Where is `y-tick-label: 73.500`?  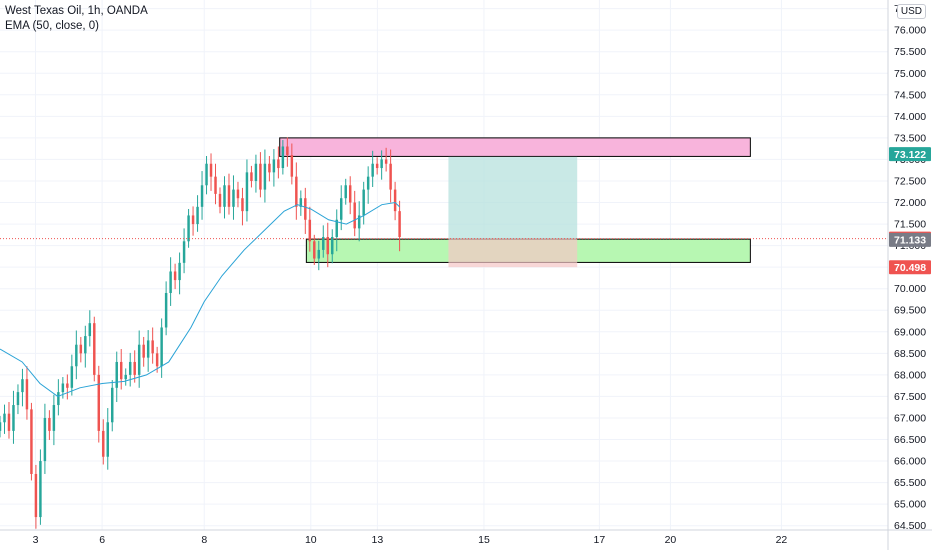
y-tick-label: 73.500 is located at coordinates (910, 138).